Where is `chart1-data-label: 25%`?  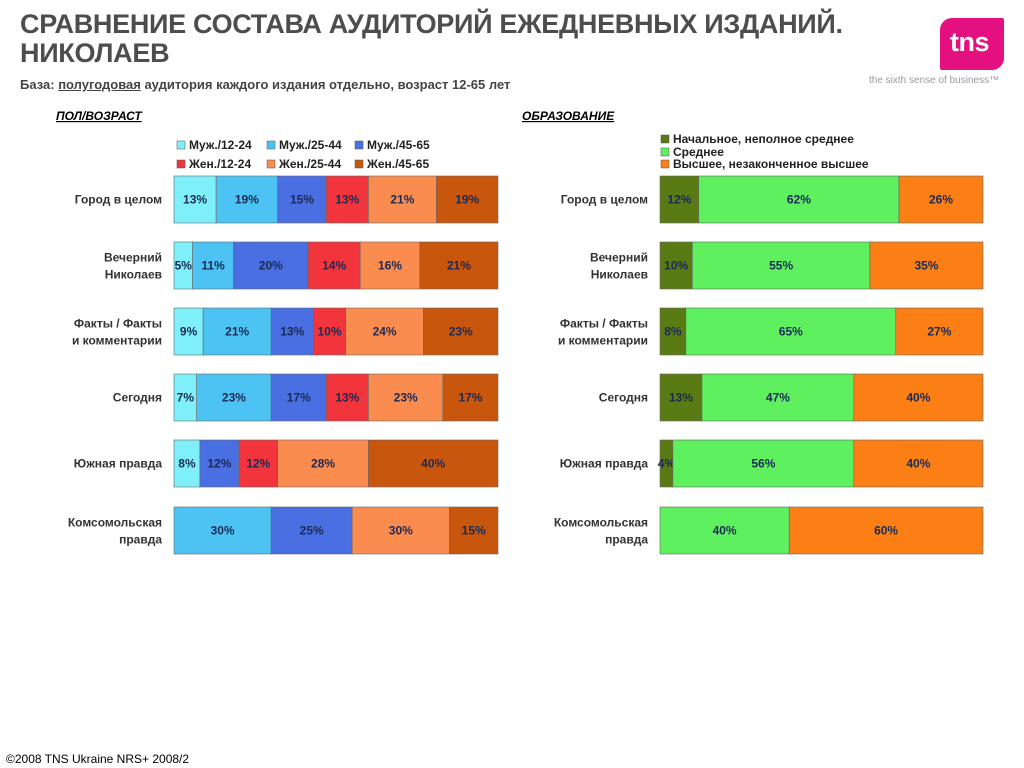
chart1-data-label: 25% is located at coordinates (312, 531).